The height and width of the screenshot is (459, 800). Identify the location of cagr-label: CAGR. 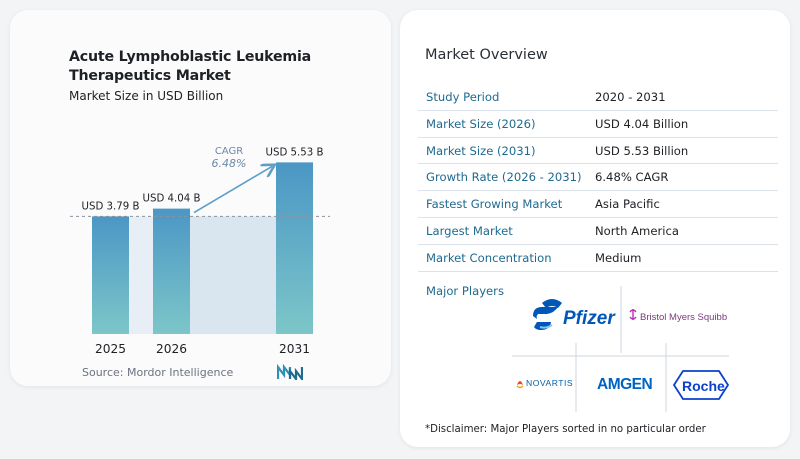
(229, 151).